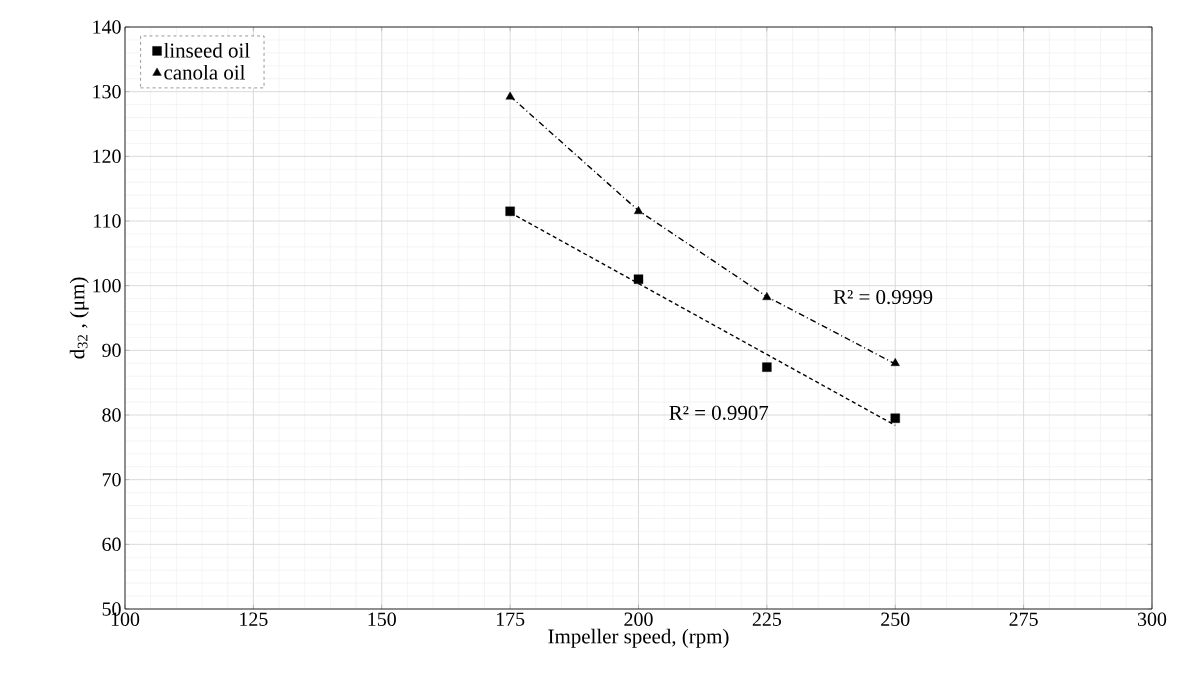  What do you see at coordinates (1023, 619) in the screenshot?
I see `x-tick-label: 275` at bounding box center [1023, 619].